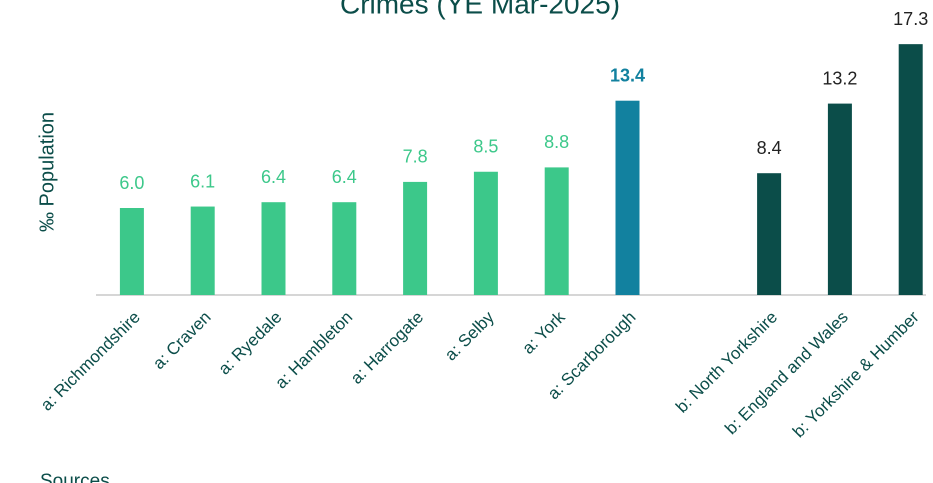 The height and width of the screenshot is (483, 933). I want to click on footer: Sources, so click(75, 477).